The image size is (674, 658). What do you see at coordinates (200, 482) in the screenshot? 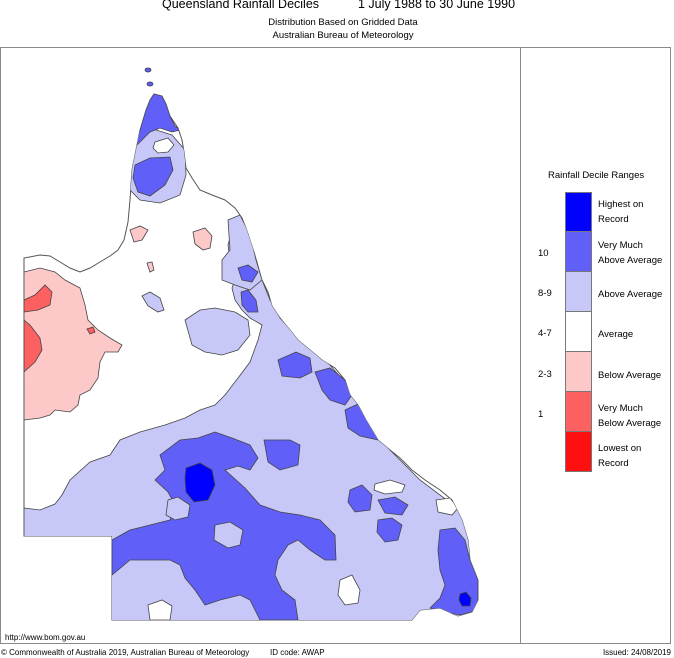
I see `region-highest-on-record-central` at bounding box center [200, 482].